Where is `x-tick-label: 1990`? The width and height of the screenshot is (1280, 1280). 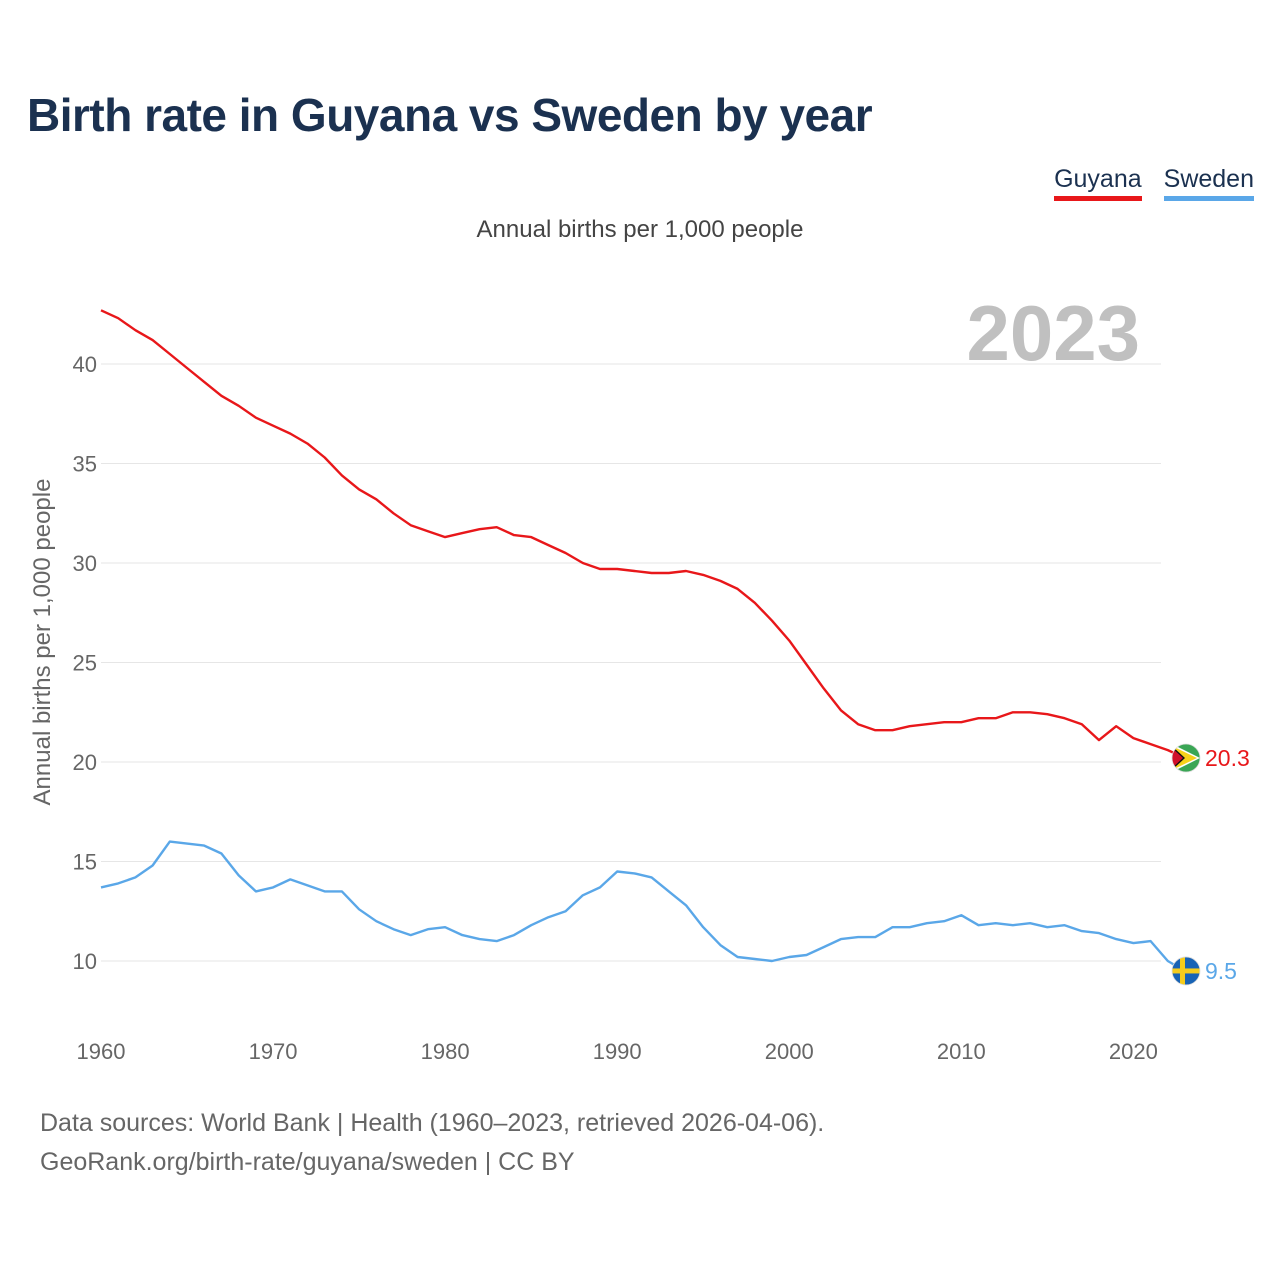 x-tick-label: 1990 is located at coordinates (617, 1051).